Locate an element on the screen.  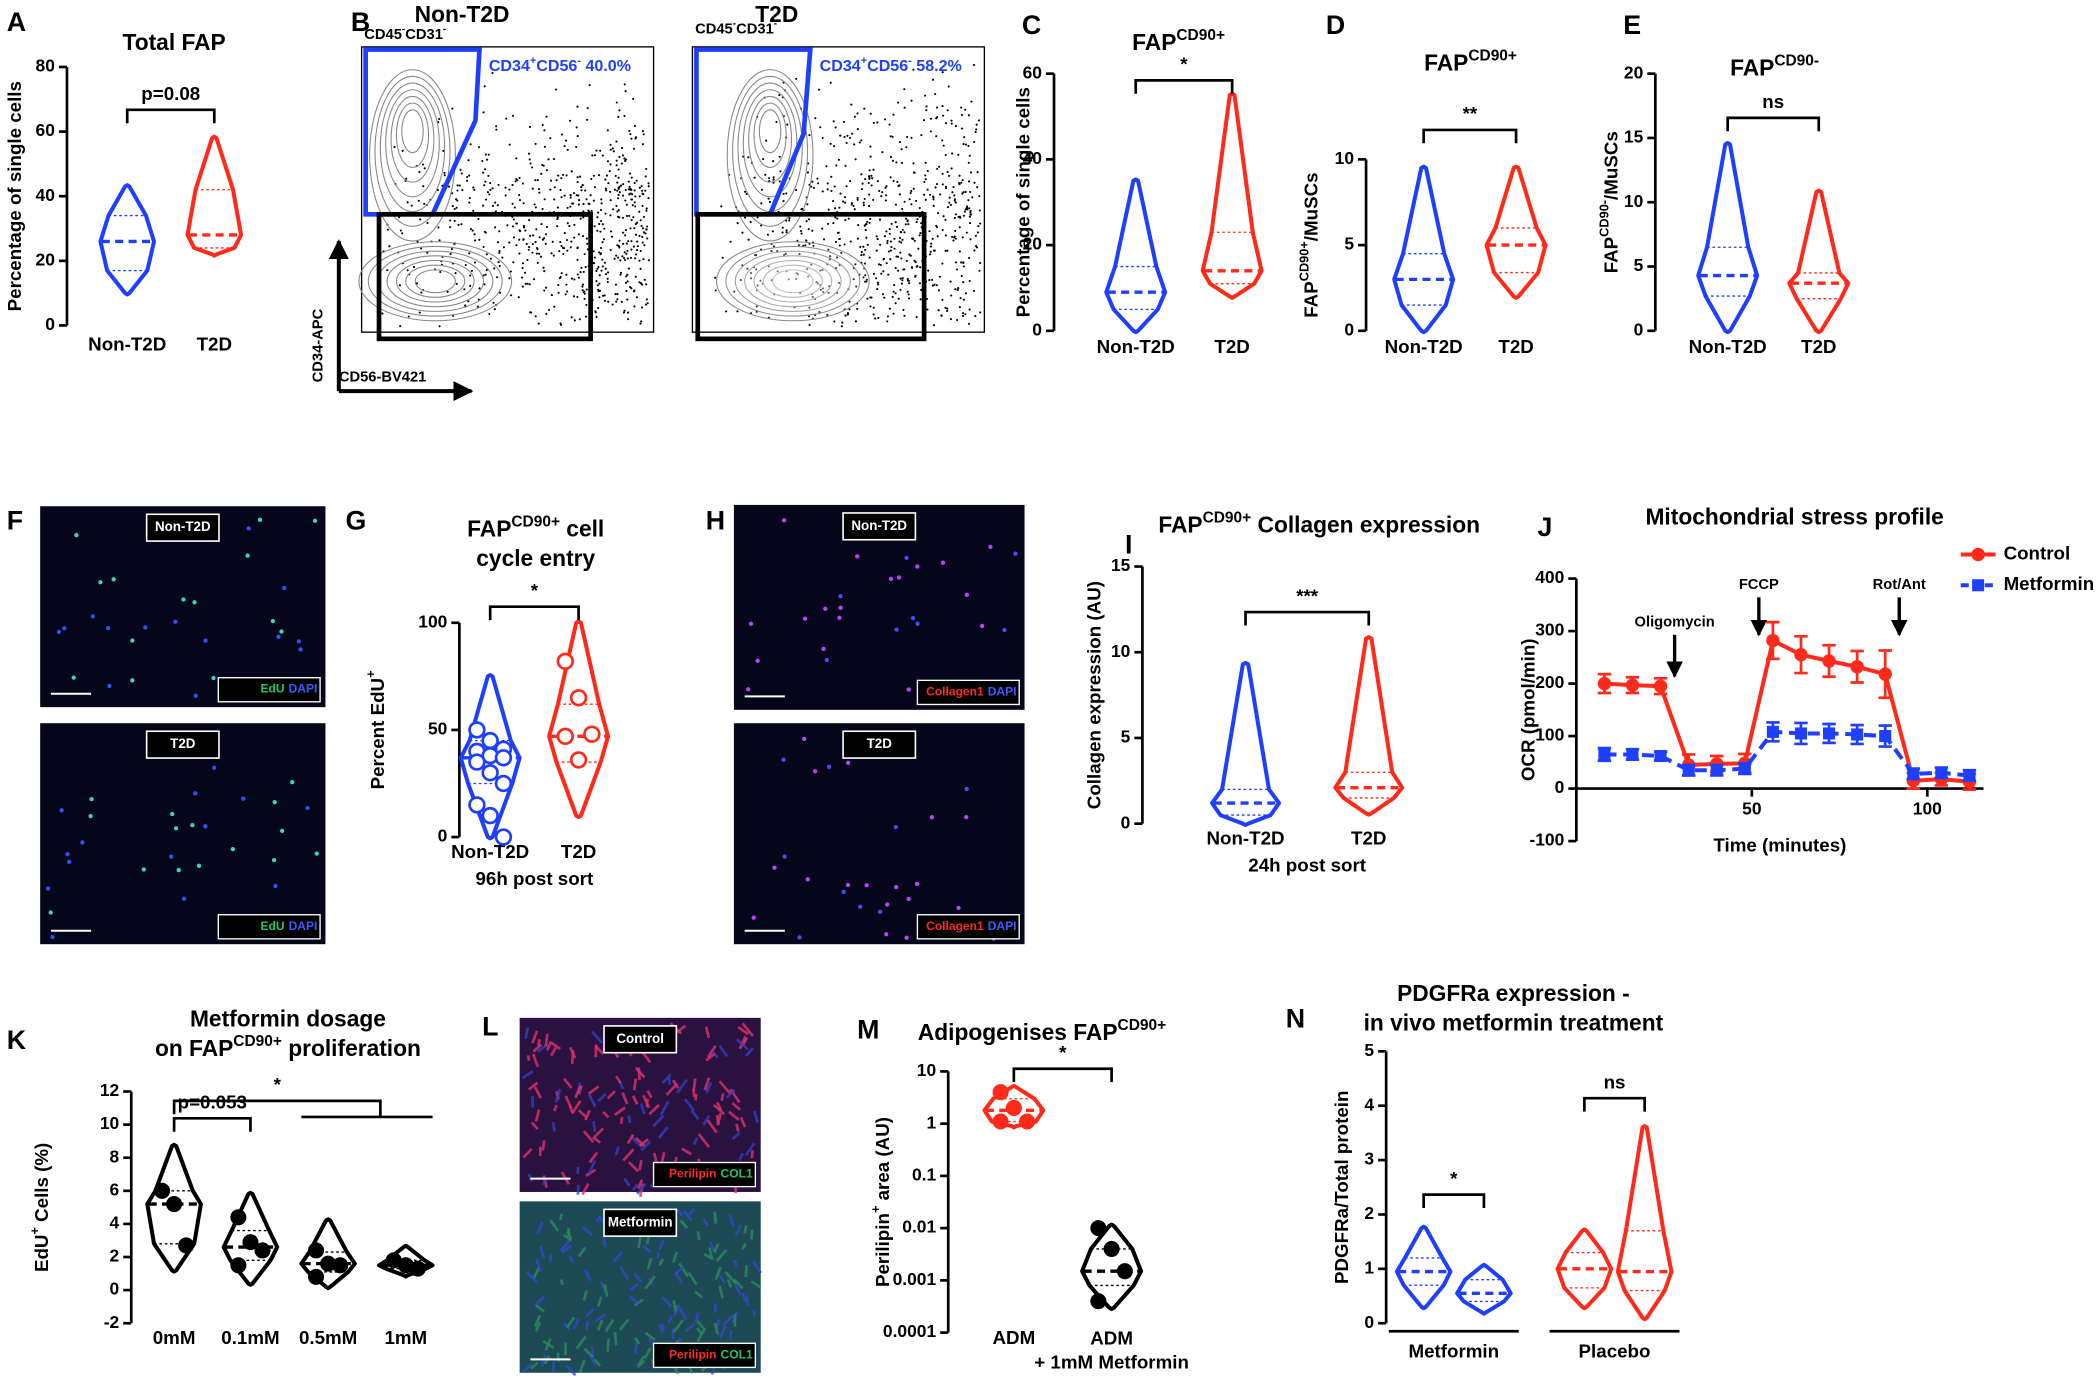
y-tick-label: 60 is located at coordinates (1032, 72).